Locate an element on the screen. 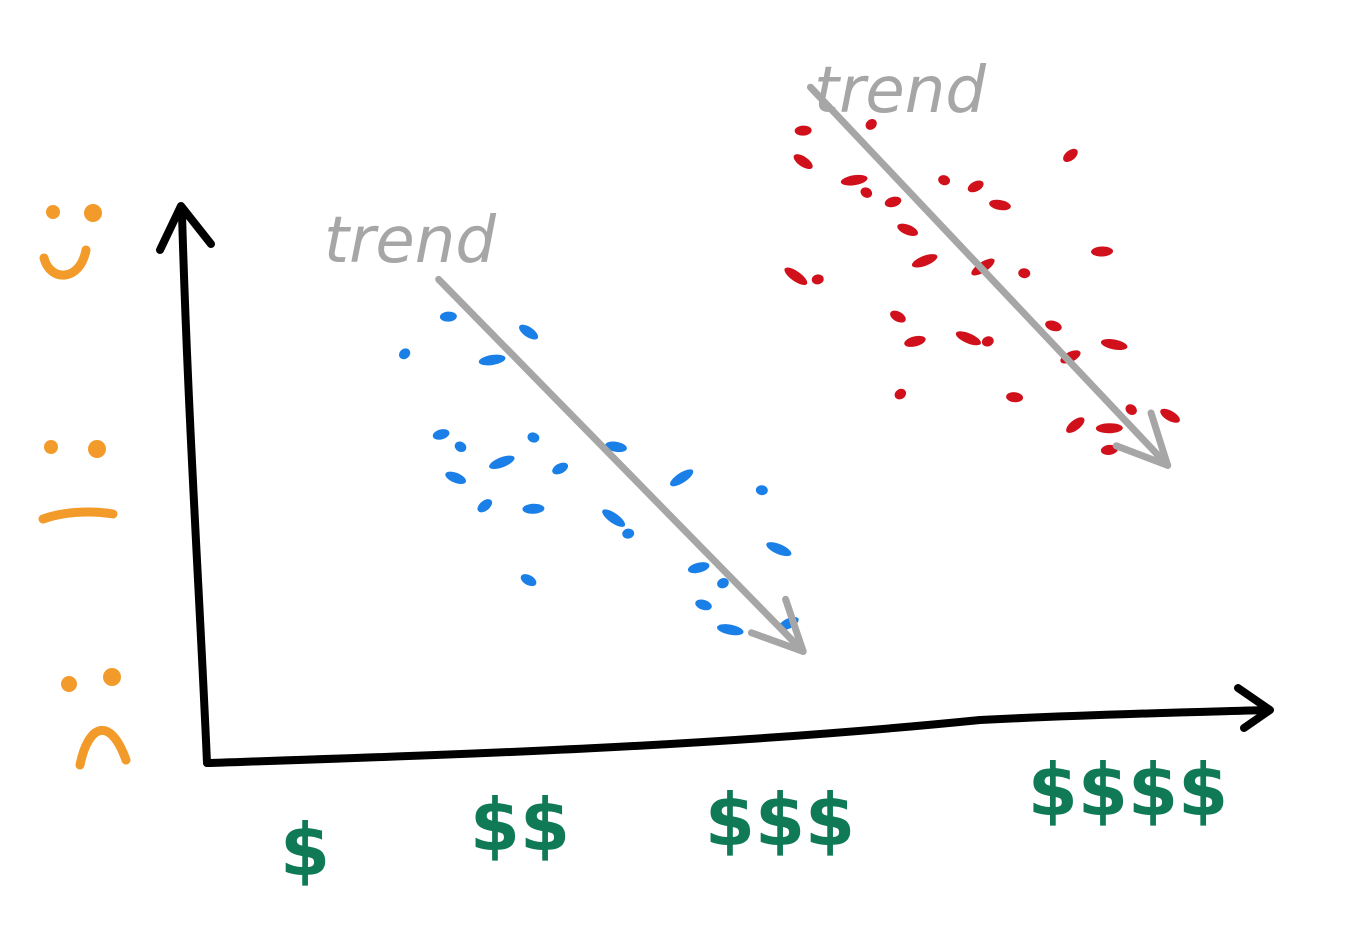  x-tick-label-1: $ is located at coordinates (305, 850).